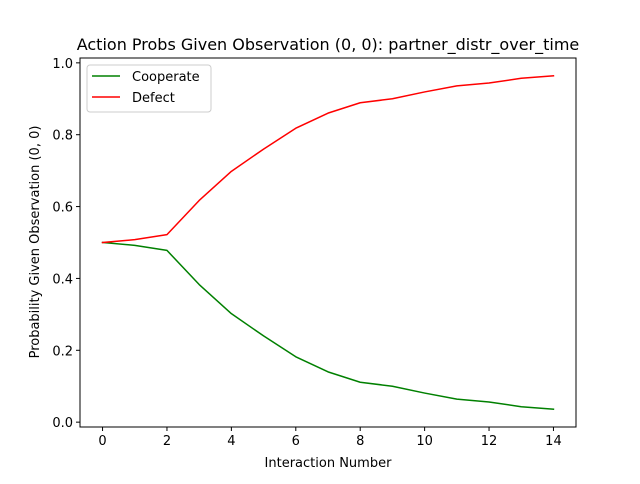  I want to click on x-tick-label: 6, so click(296, 441).